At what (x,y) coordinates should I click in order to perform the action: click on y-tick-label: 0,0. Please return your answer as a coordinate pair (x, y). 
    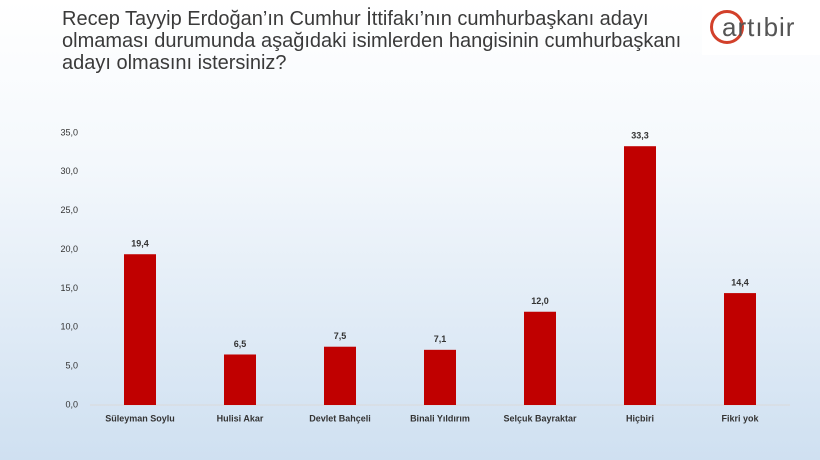
    Looking at the image, I should click on (71, 404).